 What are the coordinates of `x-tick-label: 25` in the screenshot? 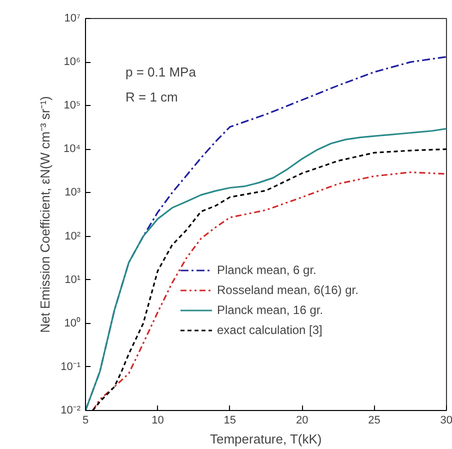 It's located at (374, 420).